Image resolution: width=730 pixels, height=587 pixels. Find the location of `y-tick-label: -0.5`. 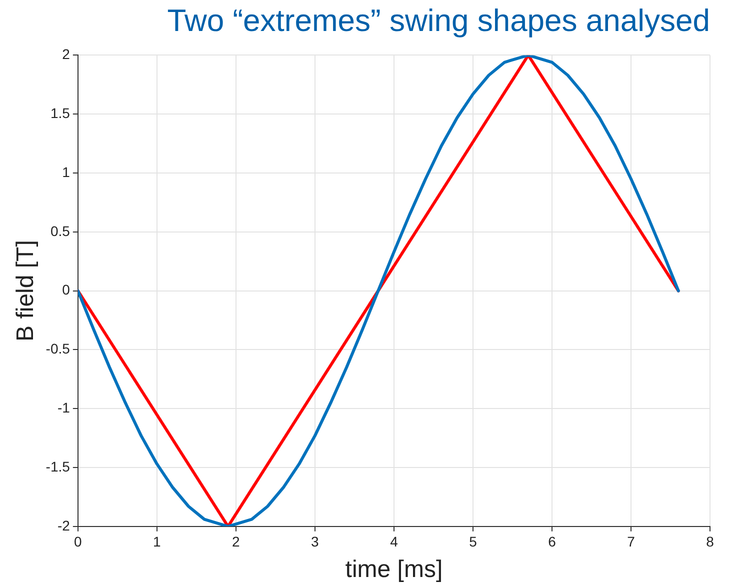

y-tick-label: -0.5 is located at coordinates (58, 348).